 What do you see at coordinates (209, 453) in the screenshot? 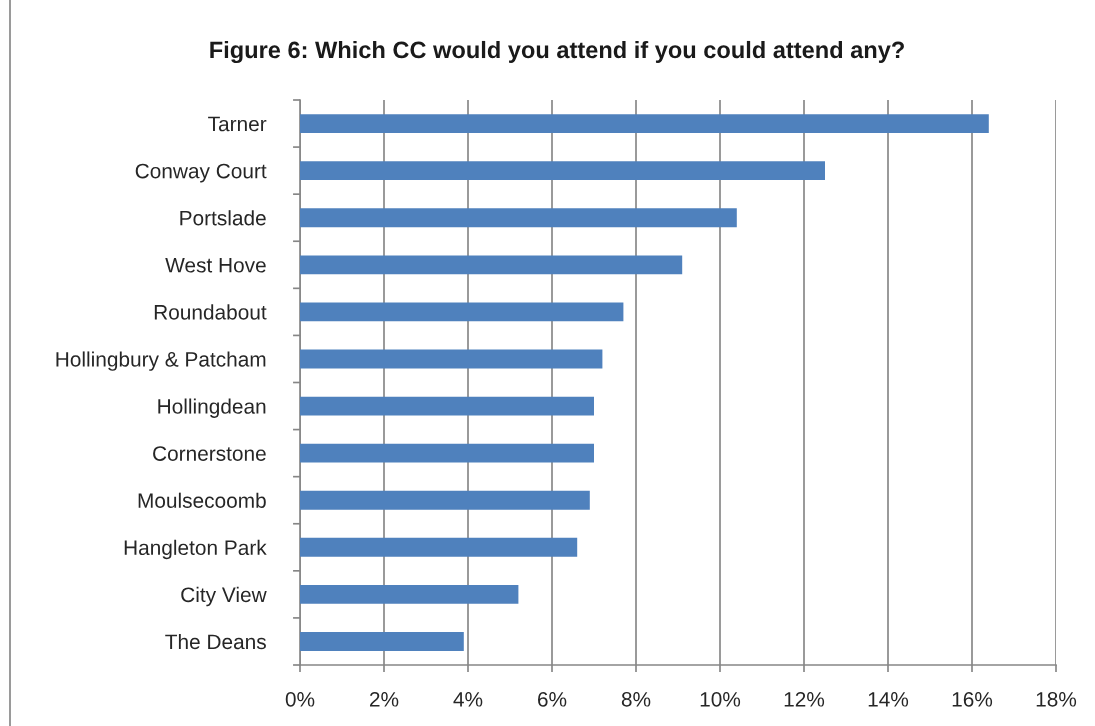
I see `y-tick-label: Cornerstone` at bounding box center [209, 453].